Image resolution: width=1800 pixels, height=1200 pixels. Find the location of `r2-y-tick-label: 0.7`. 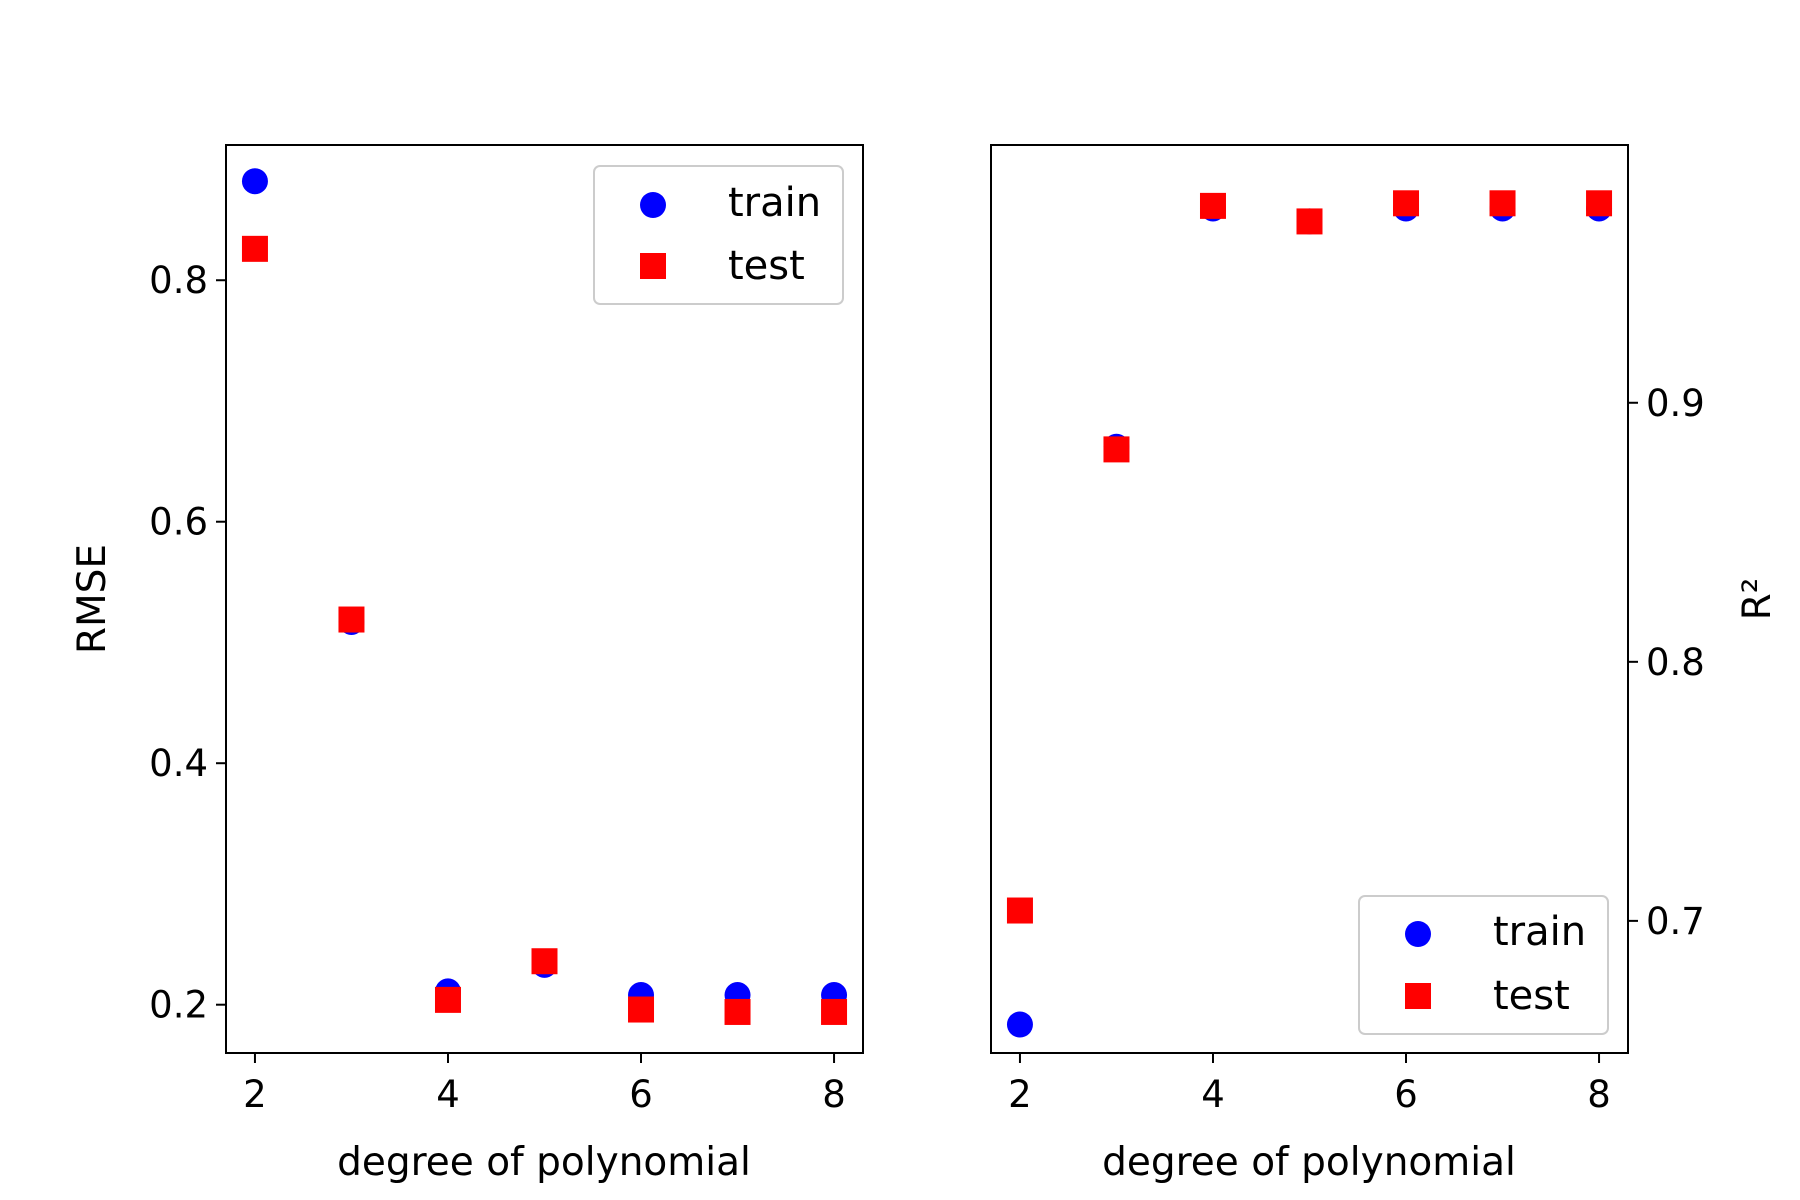

r2-y-tick-label: 0.7 is located at coordinates (1675, 921).